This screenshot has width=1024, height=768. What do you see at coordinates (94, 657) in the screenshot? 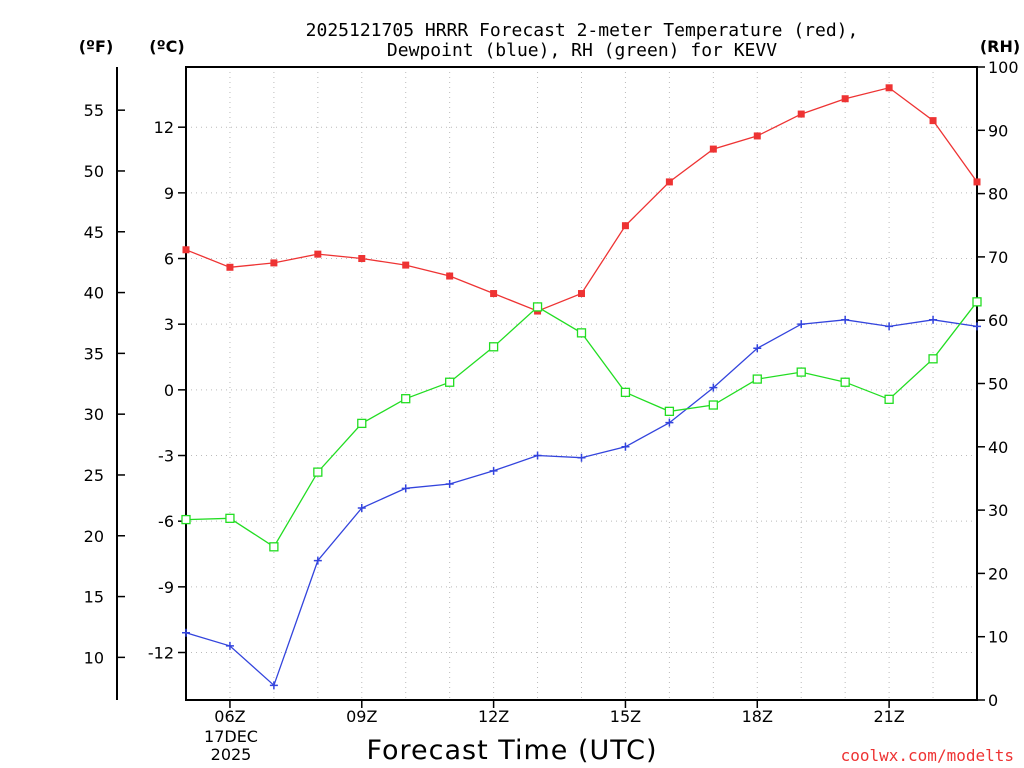
I see `fahrenheit-tick-label: 10` at bounding box center [94, 657].